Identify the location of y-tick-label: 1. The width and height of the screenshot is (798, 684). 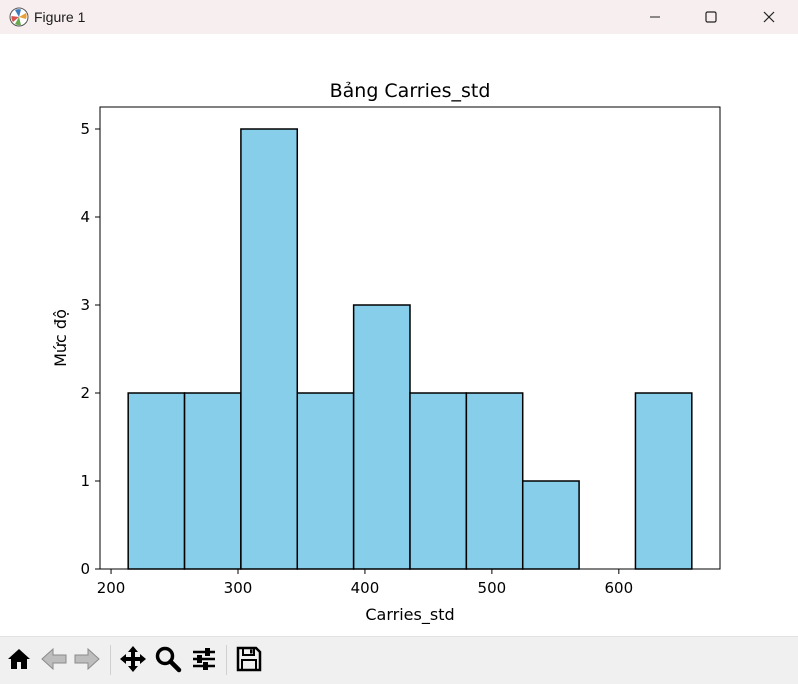
(85, 481).